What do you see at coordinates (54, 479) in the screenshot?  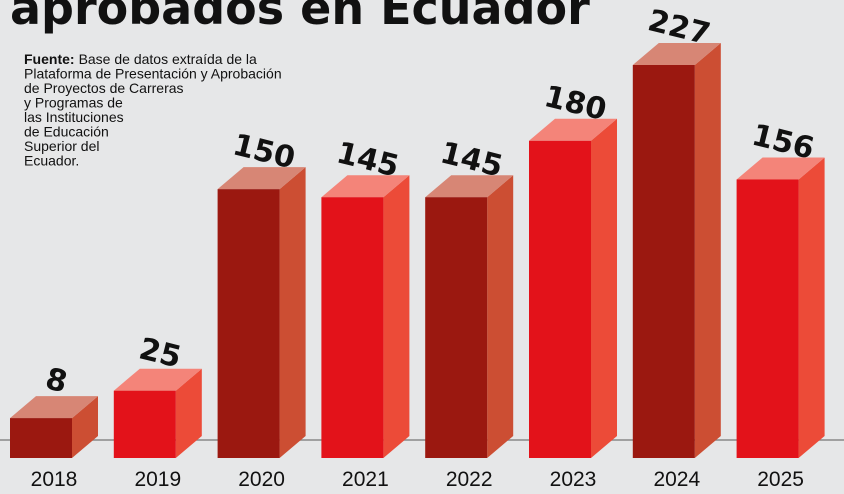 I see `x-tick-label: 2018` at bounding box center [54, 479].